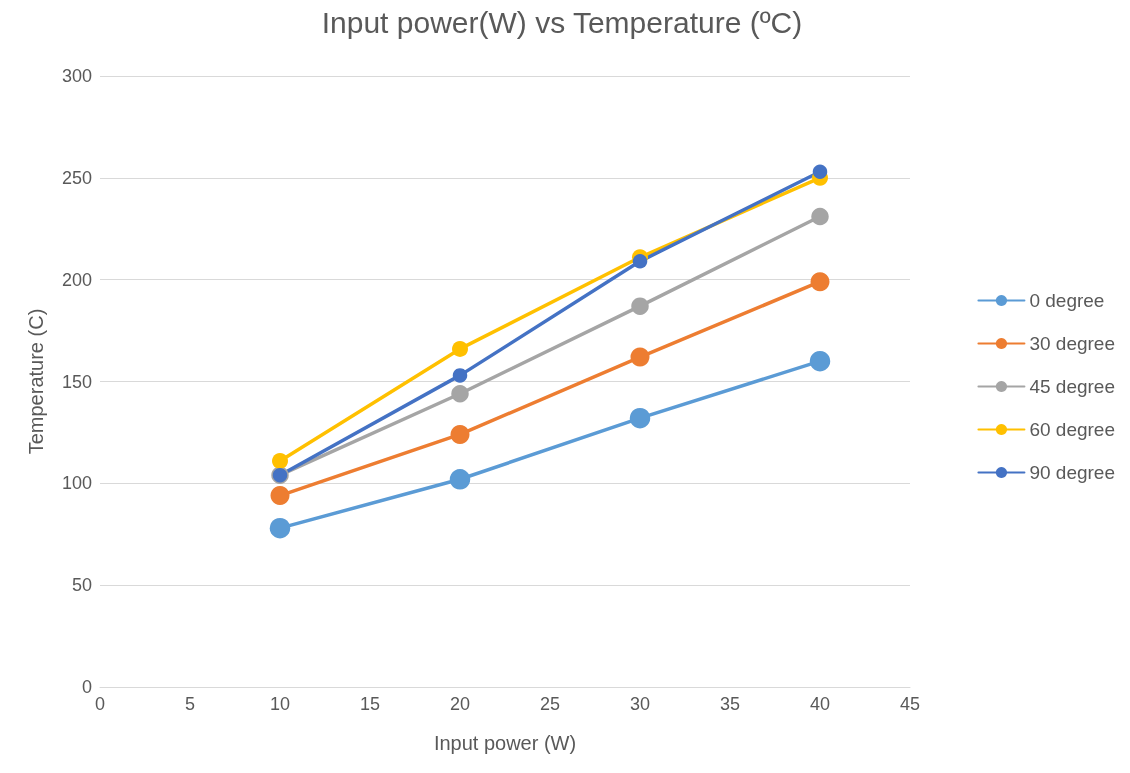 This screenshot has width=1130, height=773. What do you see at coordinates (730, 704) in the screenshot?
I see `x-tick-label: 35` at bounding box center [730, 704].